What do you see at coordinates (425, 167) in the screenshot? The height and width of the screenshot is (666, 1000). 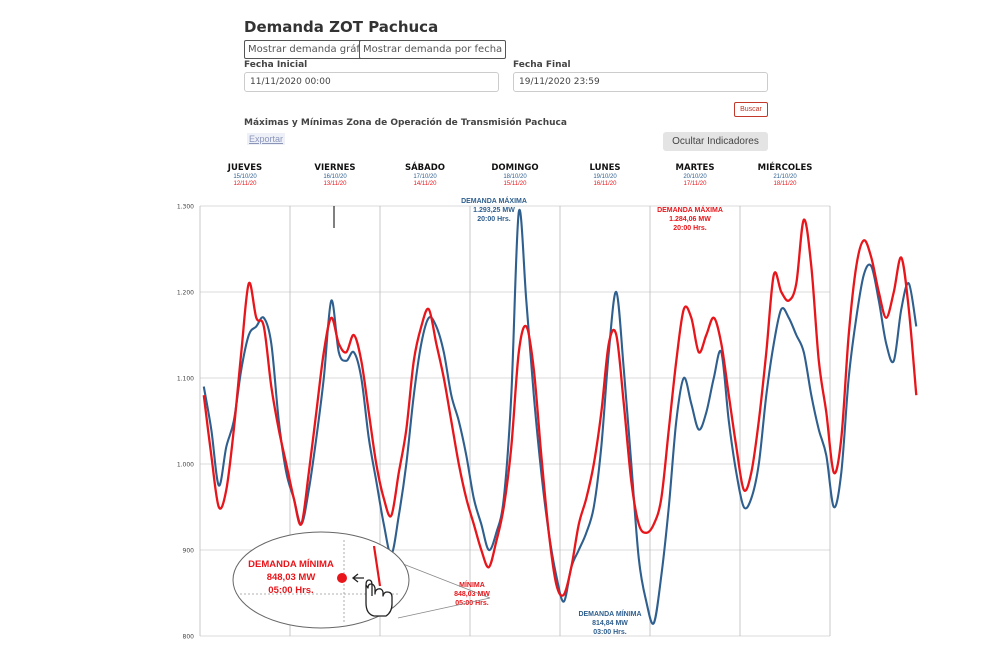 I see `day-name-label: SÁBADO` at bounding box center [425, 167].